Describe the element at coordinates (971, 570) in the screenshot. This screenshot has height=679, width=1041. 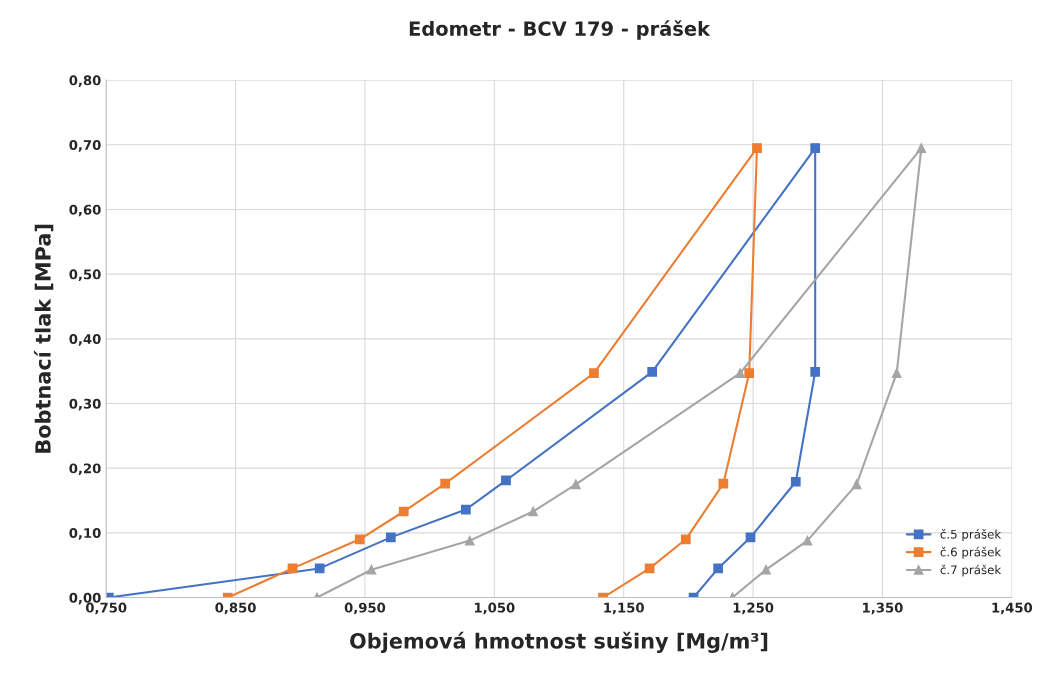
I see `legend-label: č.7 prášek` at that location.